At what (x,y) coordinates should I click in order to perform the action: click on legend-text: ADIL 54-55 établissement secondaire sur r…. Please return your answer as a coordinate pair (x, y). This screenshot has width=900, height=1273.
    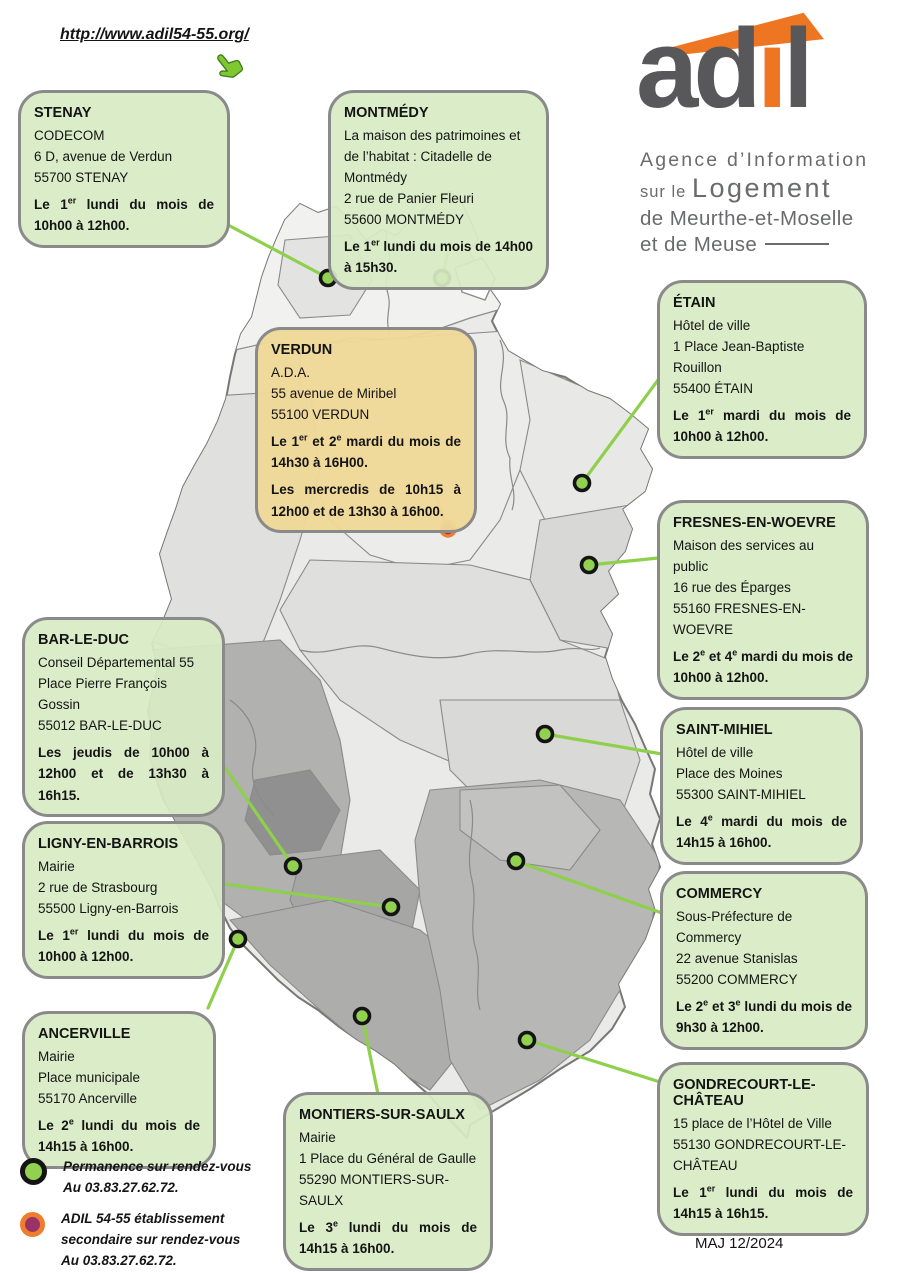
    Looking at the image, I should click on (151, 1239).